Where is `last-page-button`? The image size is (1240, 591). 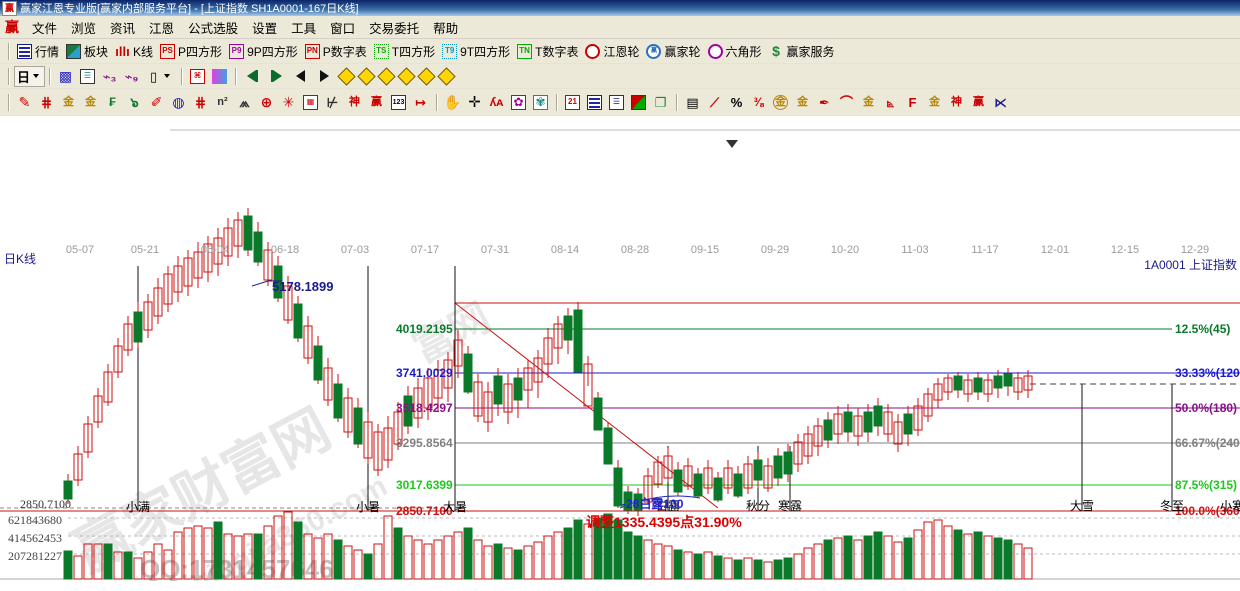
last-page-button is located at coordinates (276, 76).